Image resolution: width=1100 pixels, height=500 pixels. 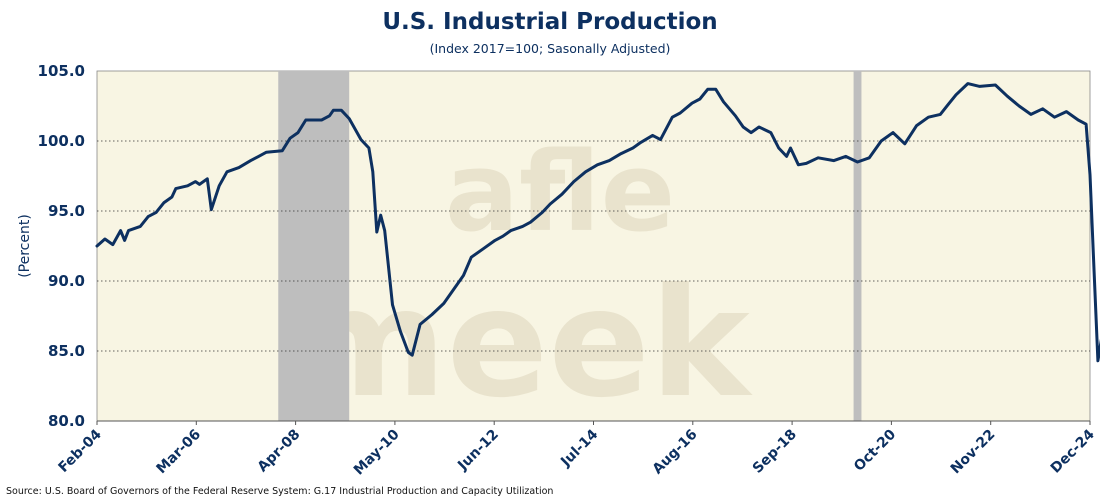 I want to click on y-tick-label: 80.0, so click(x=66, y=421).